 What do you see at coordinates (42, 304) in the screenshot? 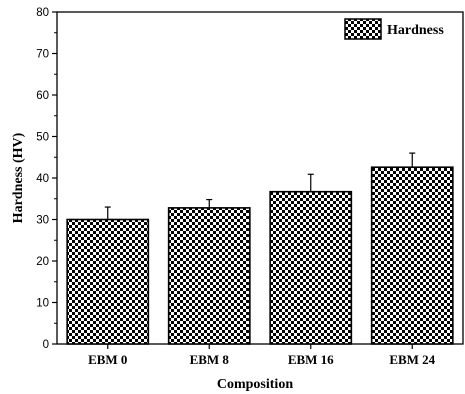
I see `y-tick-label: 10` at bounding box center [42, 304].